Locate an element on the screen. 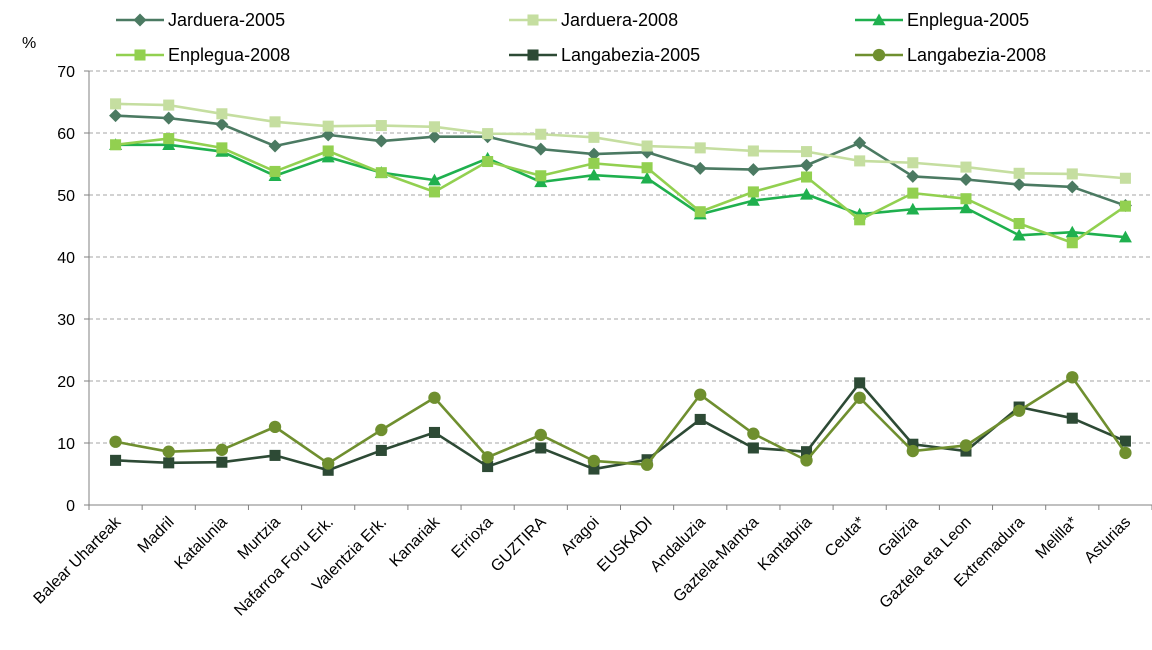  legend-item: Langabezia-2005 is located at coordinates (604, 55).